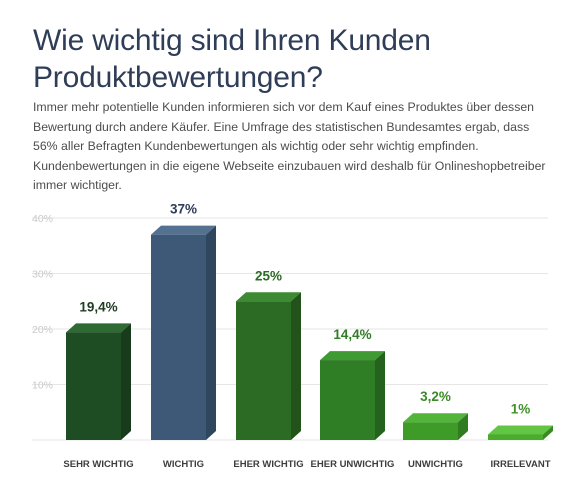  What do you see at coordinates (435, 464) in the screenshot?
I see `category-label: UNWICHTIG` at bounding box center [435, 464].